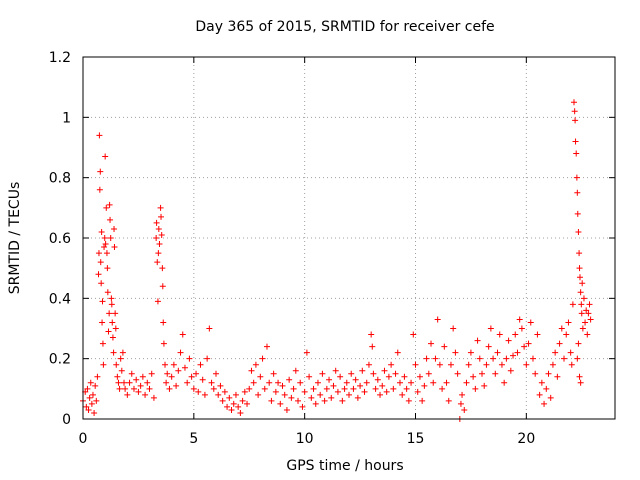  Describe the element at coordinates (305, 439) in the screenshot. I see `x-tick-label: 10` at that location.